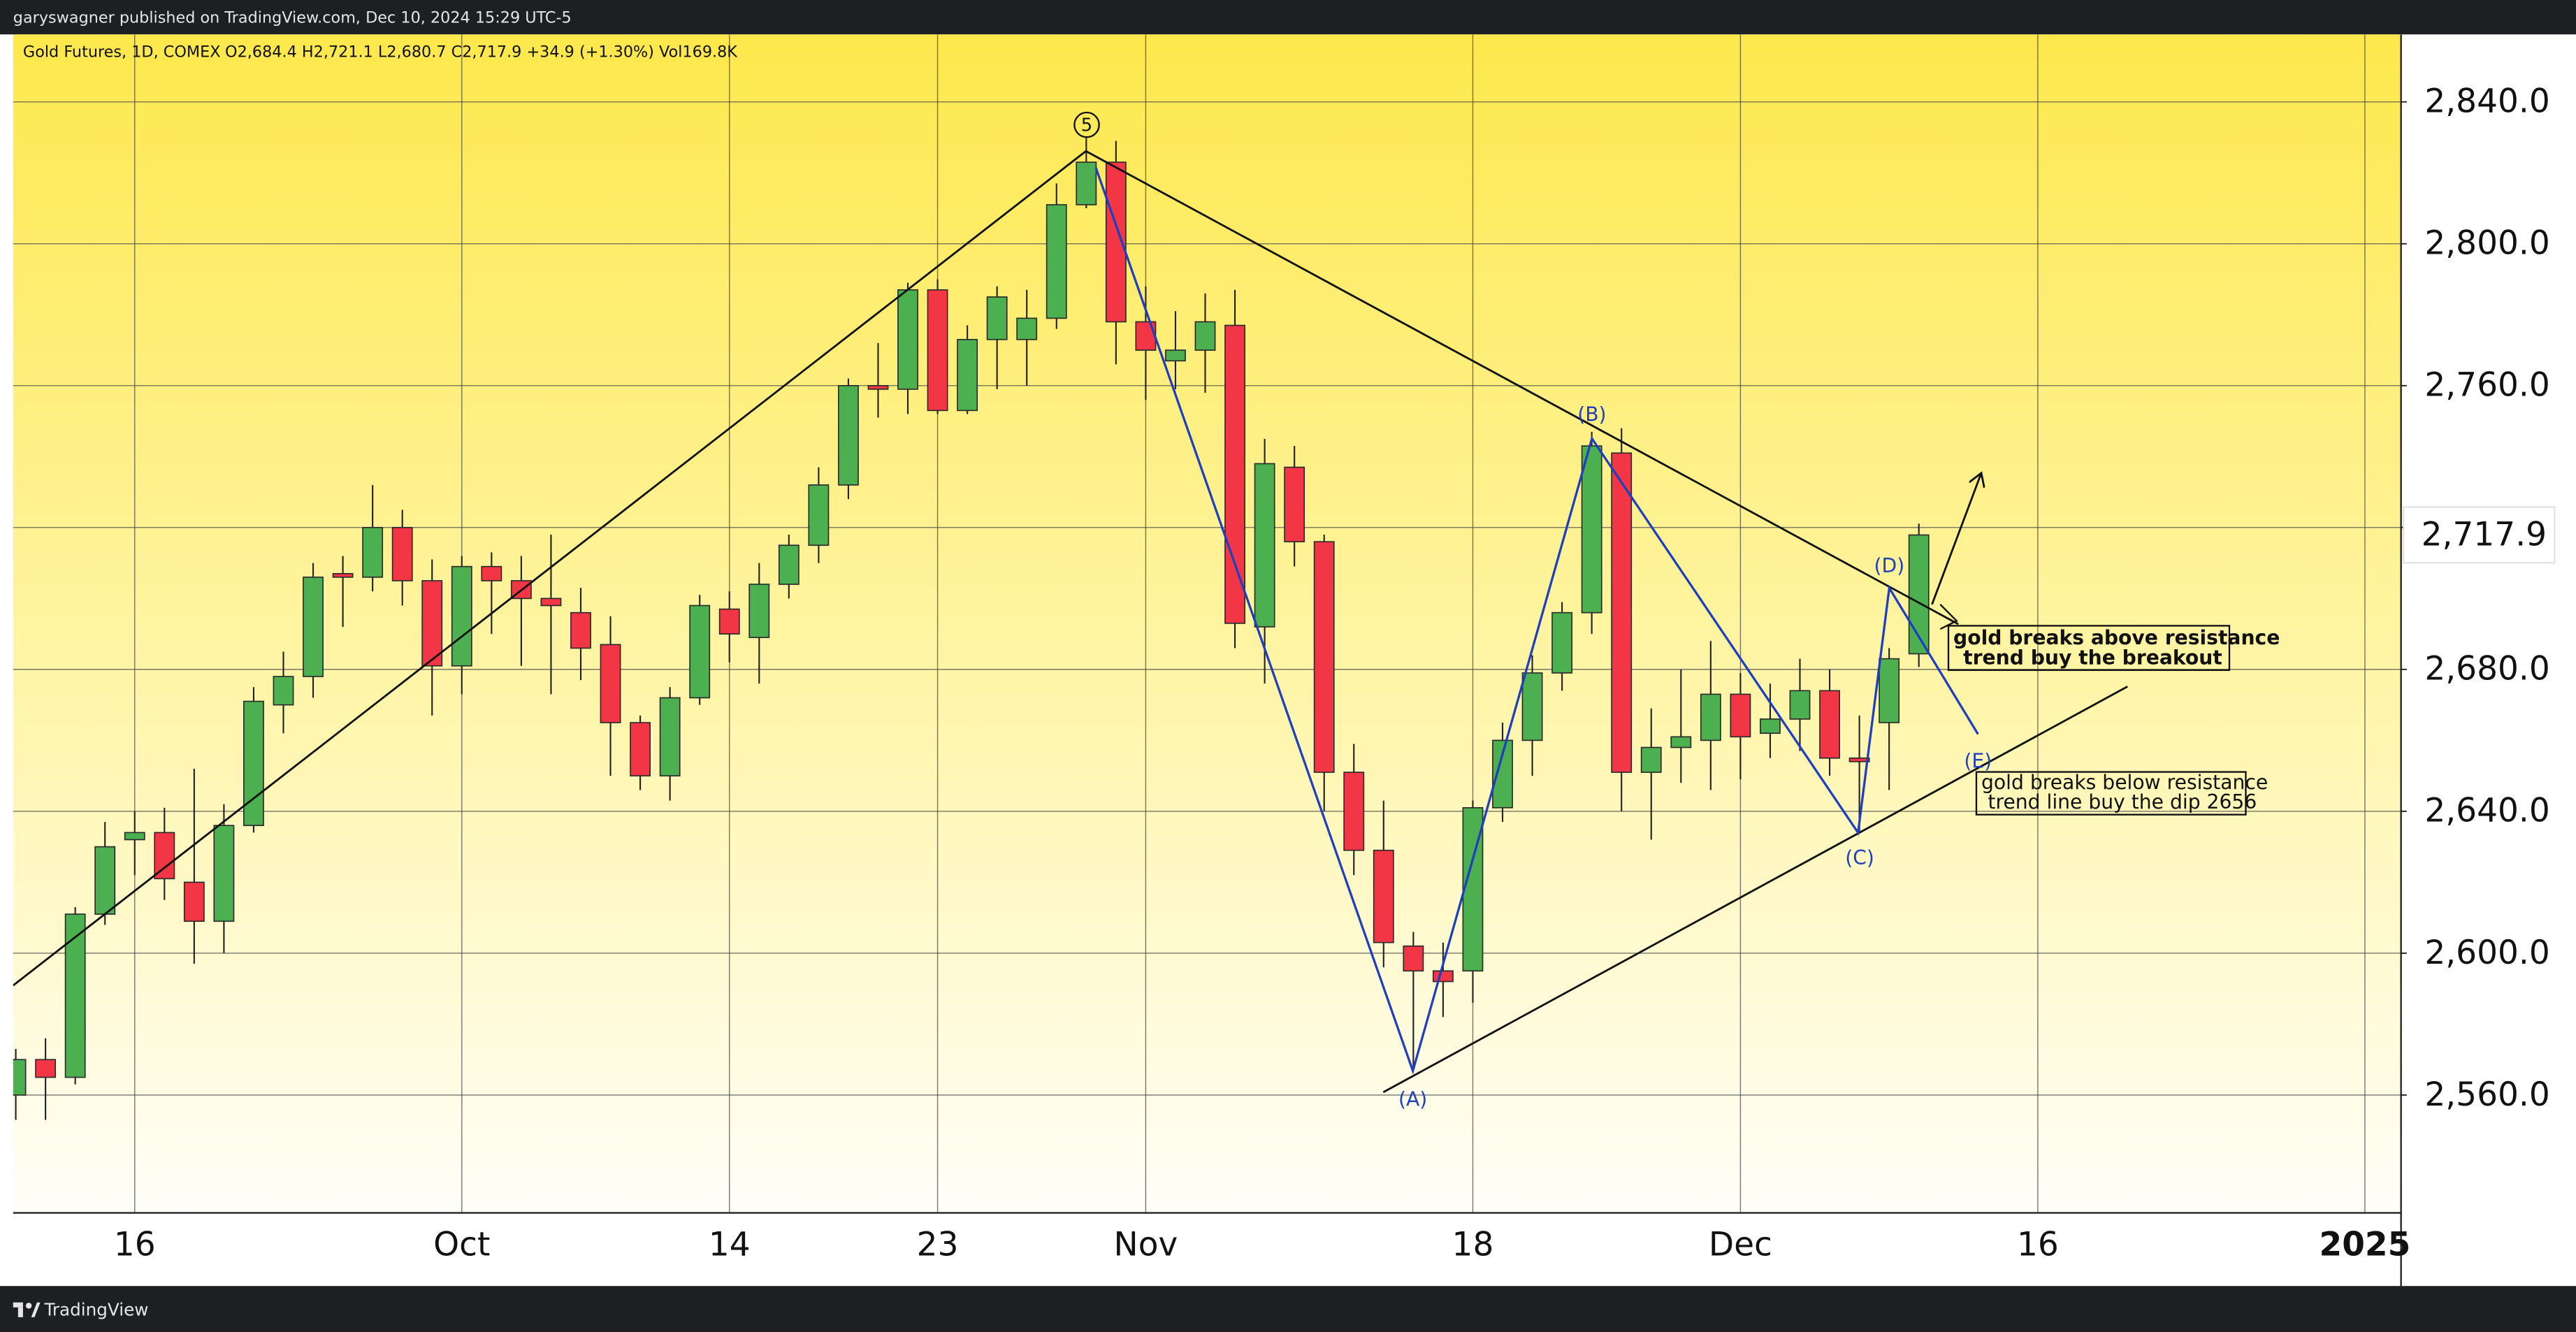 The image size is (2576, 1332). I want to click on chevron, so click(1948, 617).